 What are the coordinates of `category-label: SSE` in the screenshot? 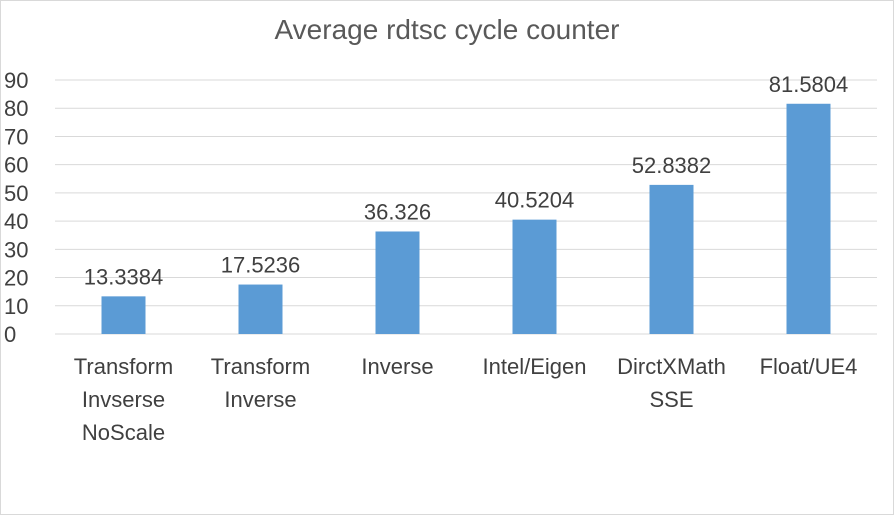 It's located at (671, 399).